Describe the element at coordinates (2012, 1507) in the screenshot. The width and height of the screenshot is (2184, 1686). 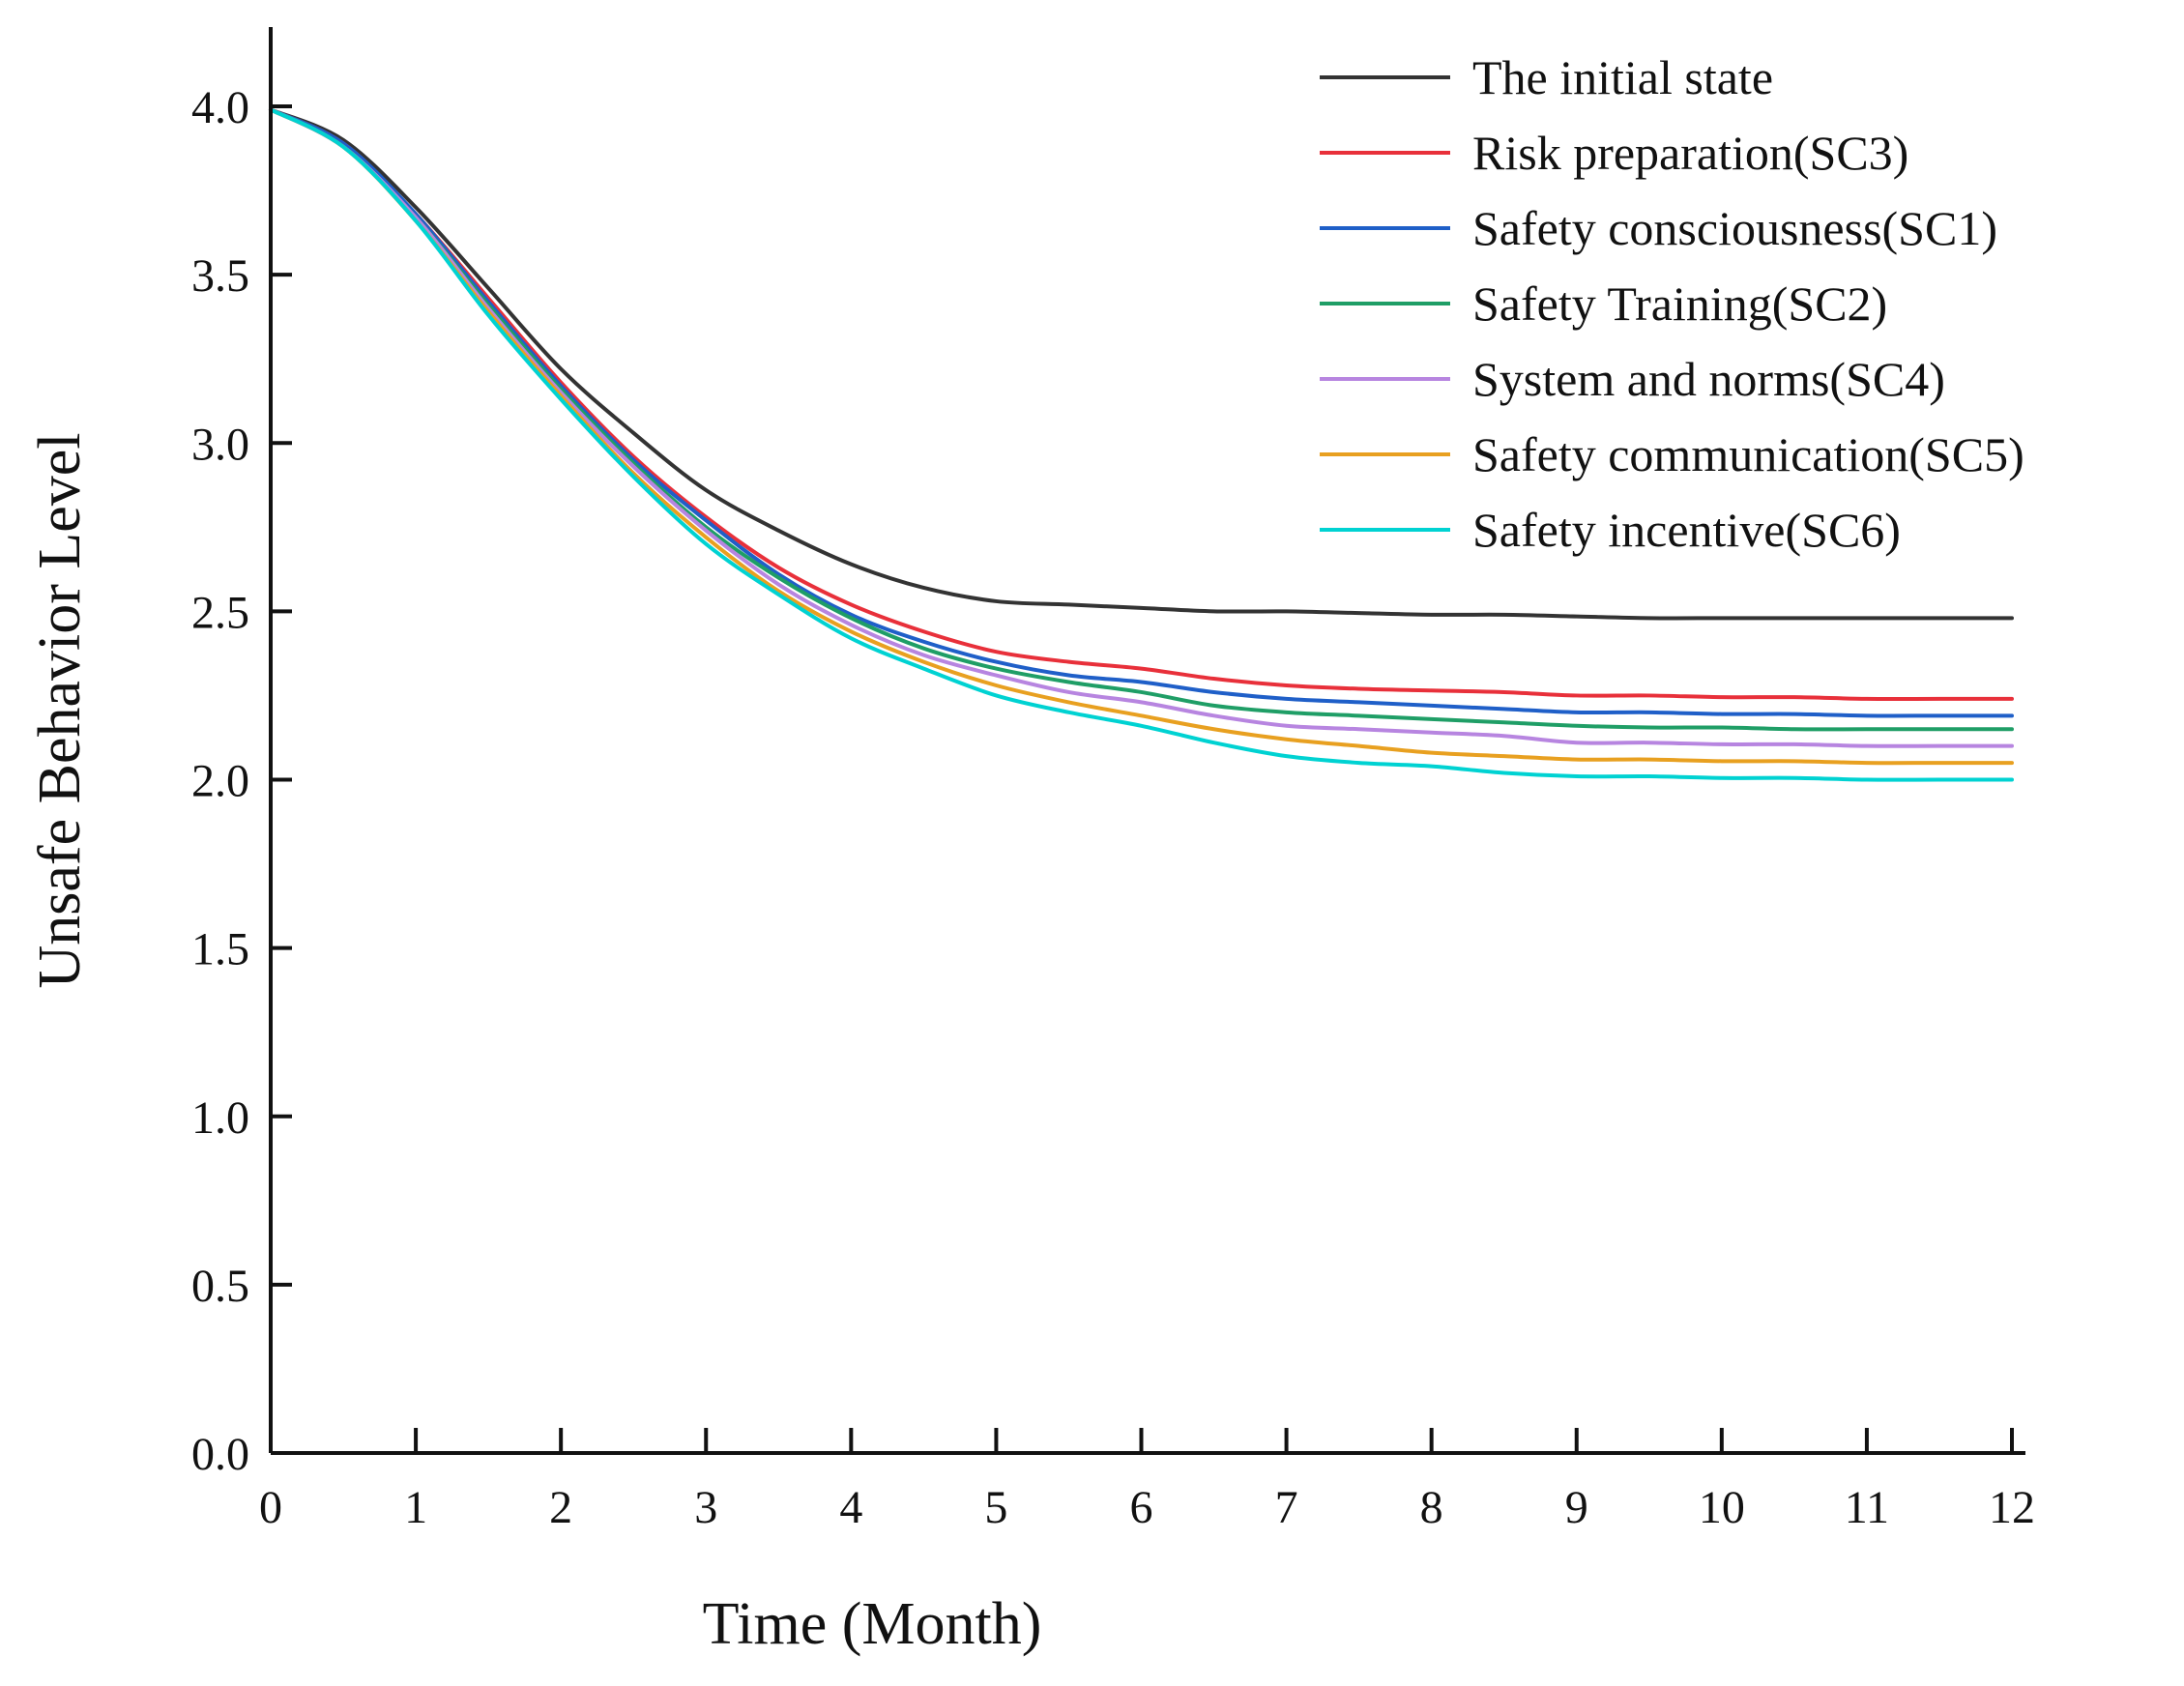
I see `x-tick-label: 12` at that location.